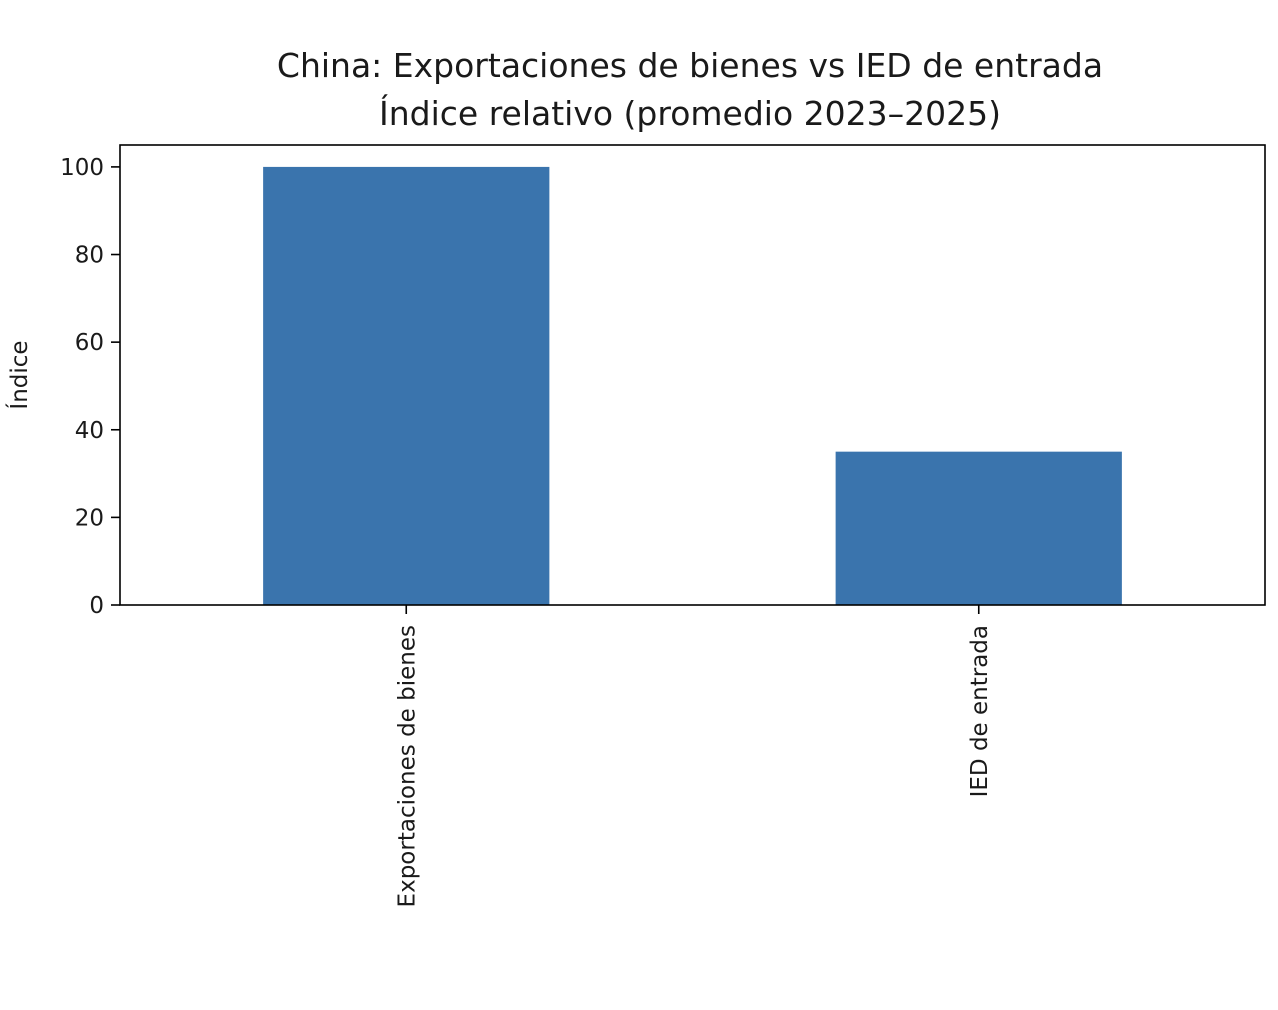 Image resolution: width=1278 pixels, height=1010 pixels. Describe the element at coordinates (89, 343) in the screenshot. I see `y-tick-label: 60` at that location.